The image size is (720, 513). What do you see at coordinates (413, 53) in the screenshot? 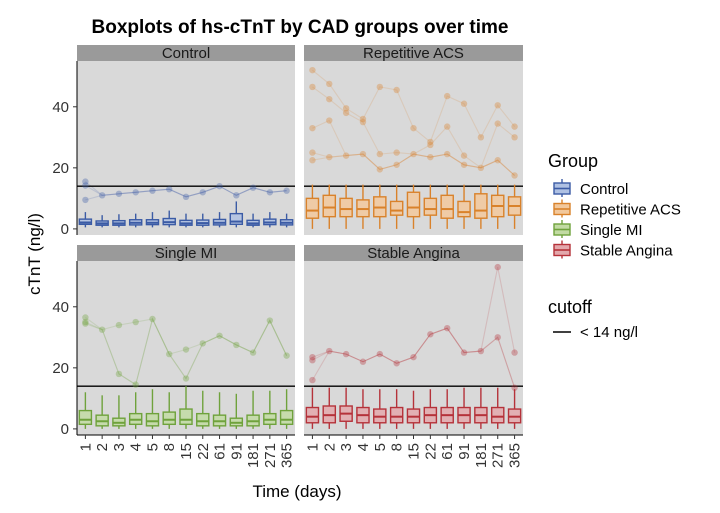
I see `panel-strip-label: Repetitive ACS` at bounding box center [413, 53].